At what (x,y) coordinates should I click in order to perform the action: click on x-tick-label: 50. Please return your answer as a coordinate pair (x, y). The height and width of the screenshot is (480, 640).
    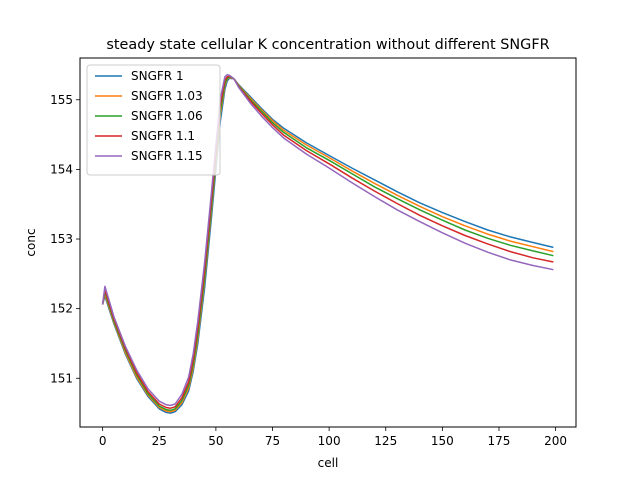
    Looking at the image, I should click on (215, 441).